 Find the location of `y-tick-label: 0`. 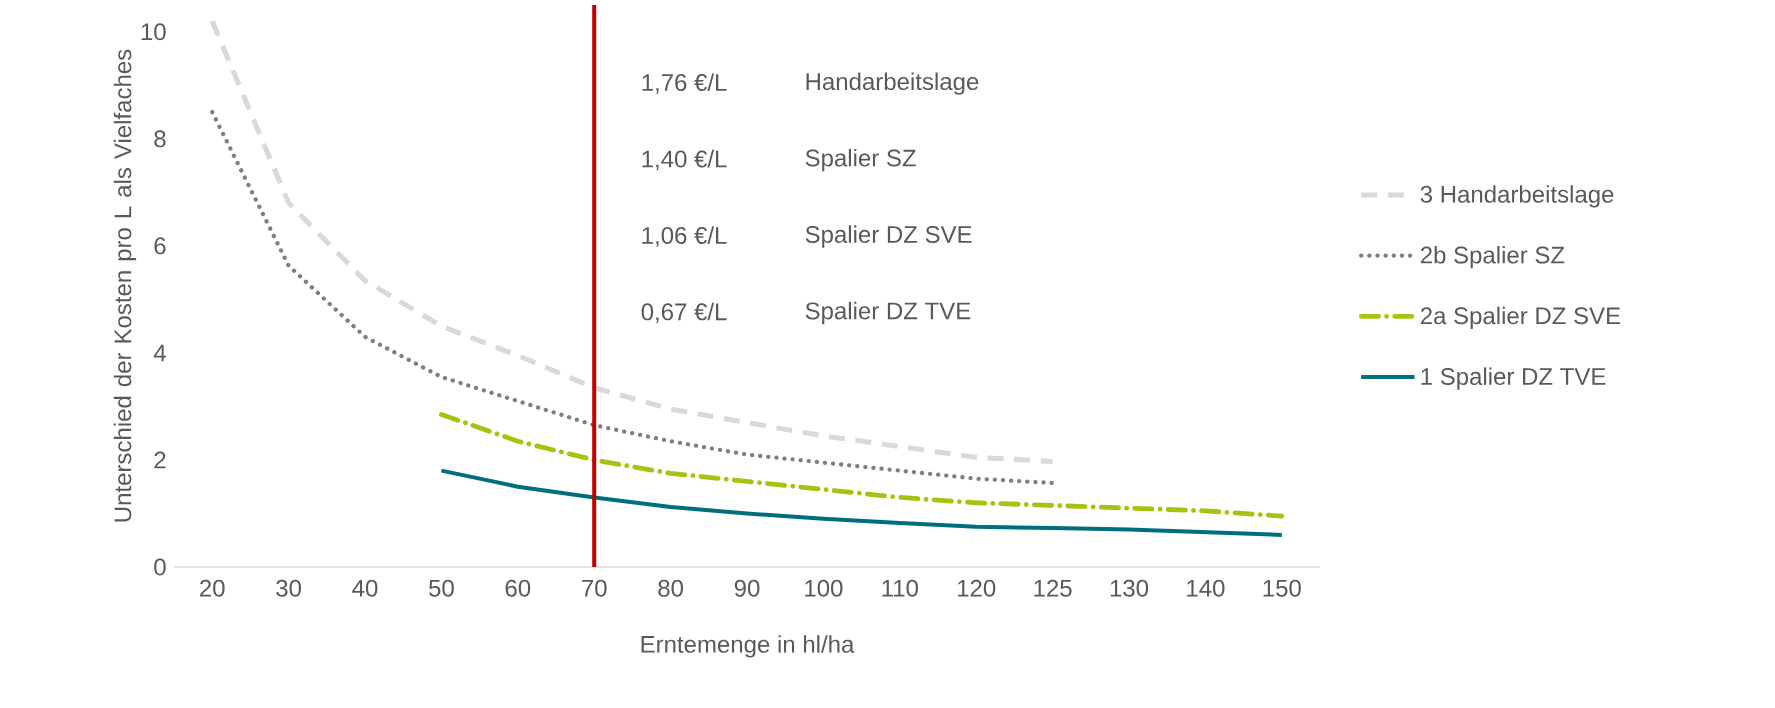

y-tick-label: 0 is located at coordinates (160, 567).